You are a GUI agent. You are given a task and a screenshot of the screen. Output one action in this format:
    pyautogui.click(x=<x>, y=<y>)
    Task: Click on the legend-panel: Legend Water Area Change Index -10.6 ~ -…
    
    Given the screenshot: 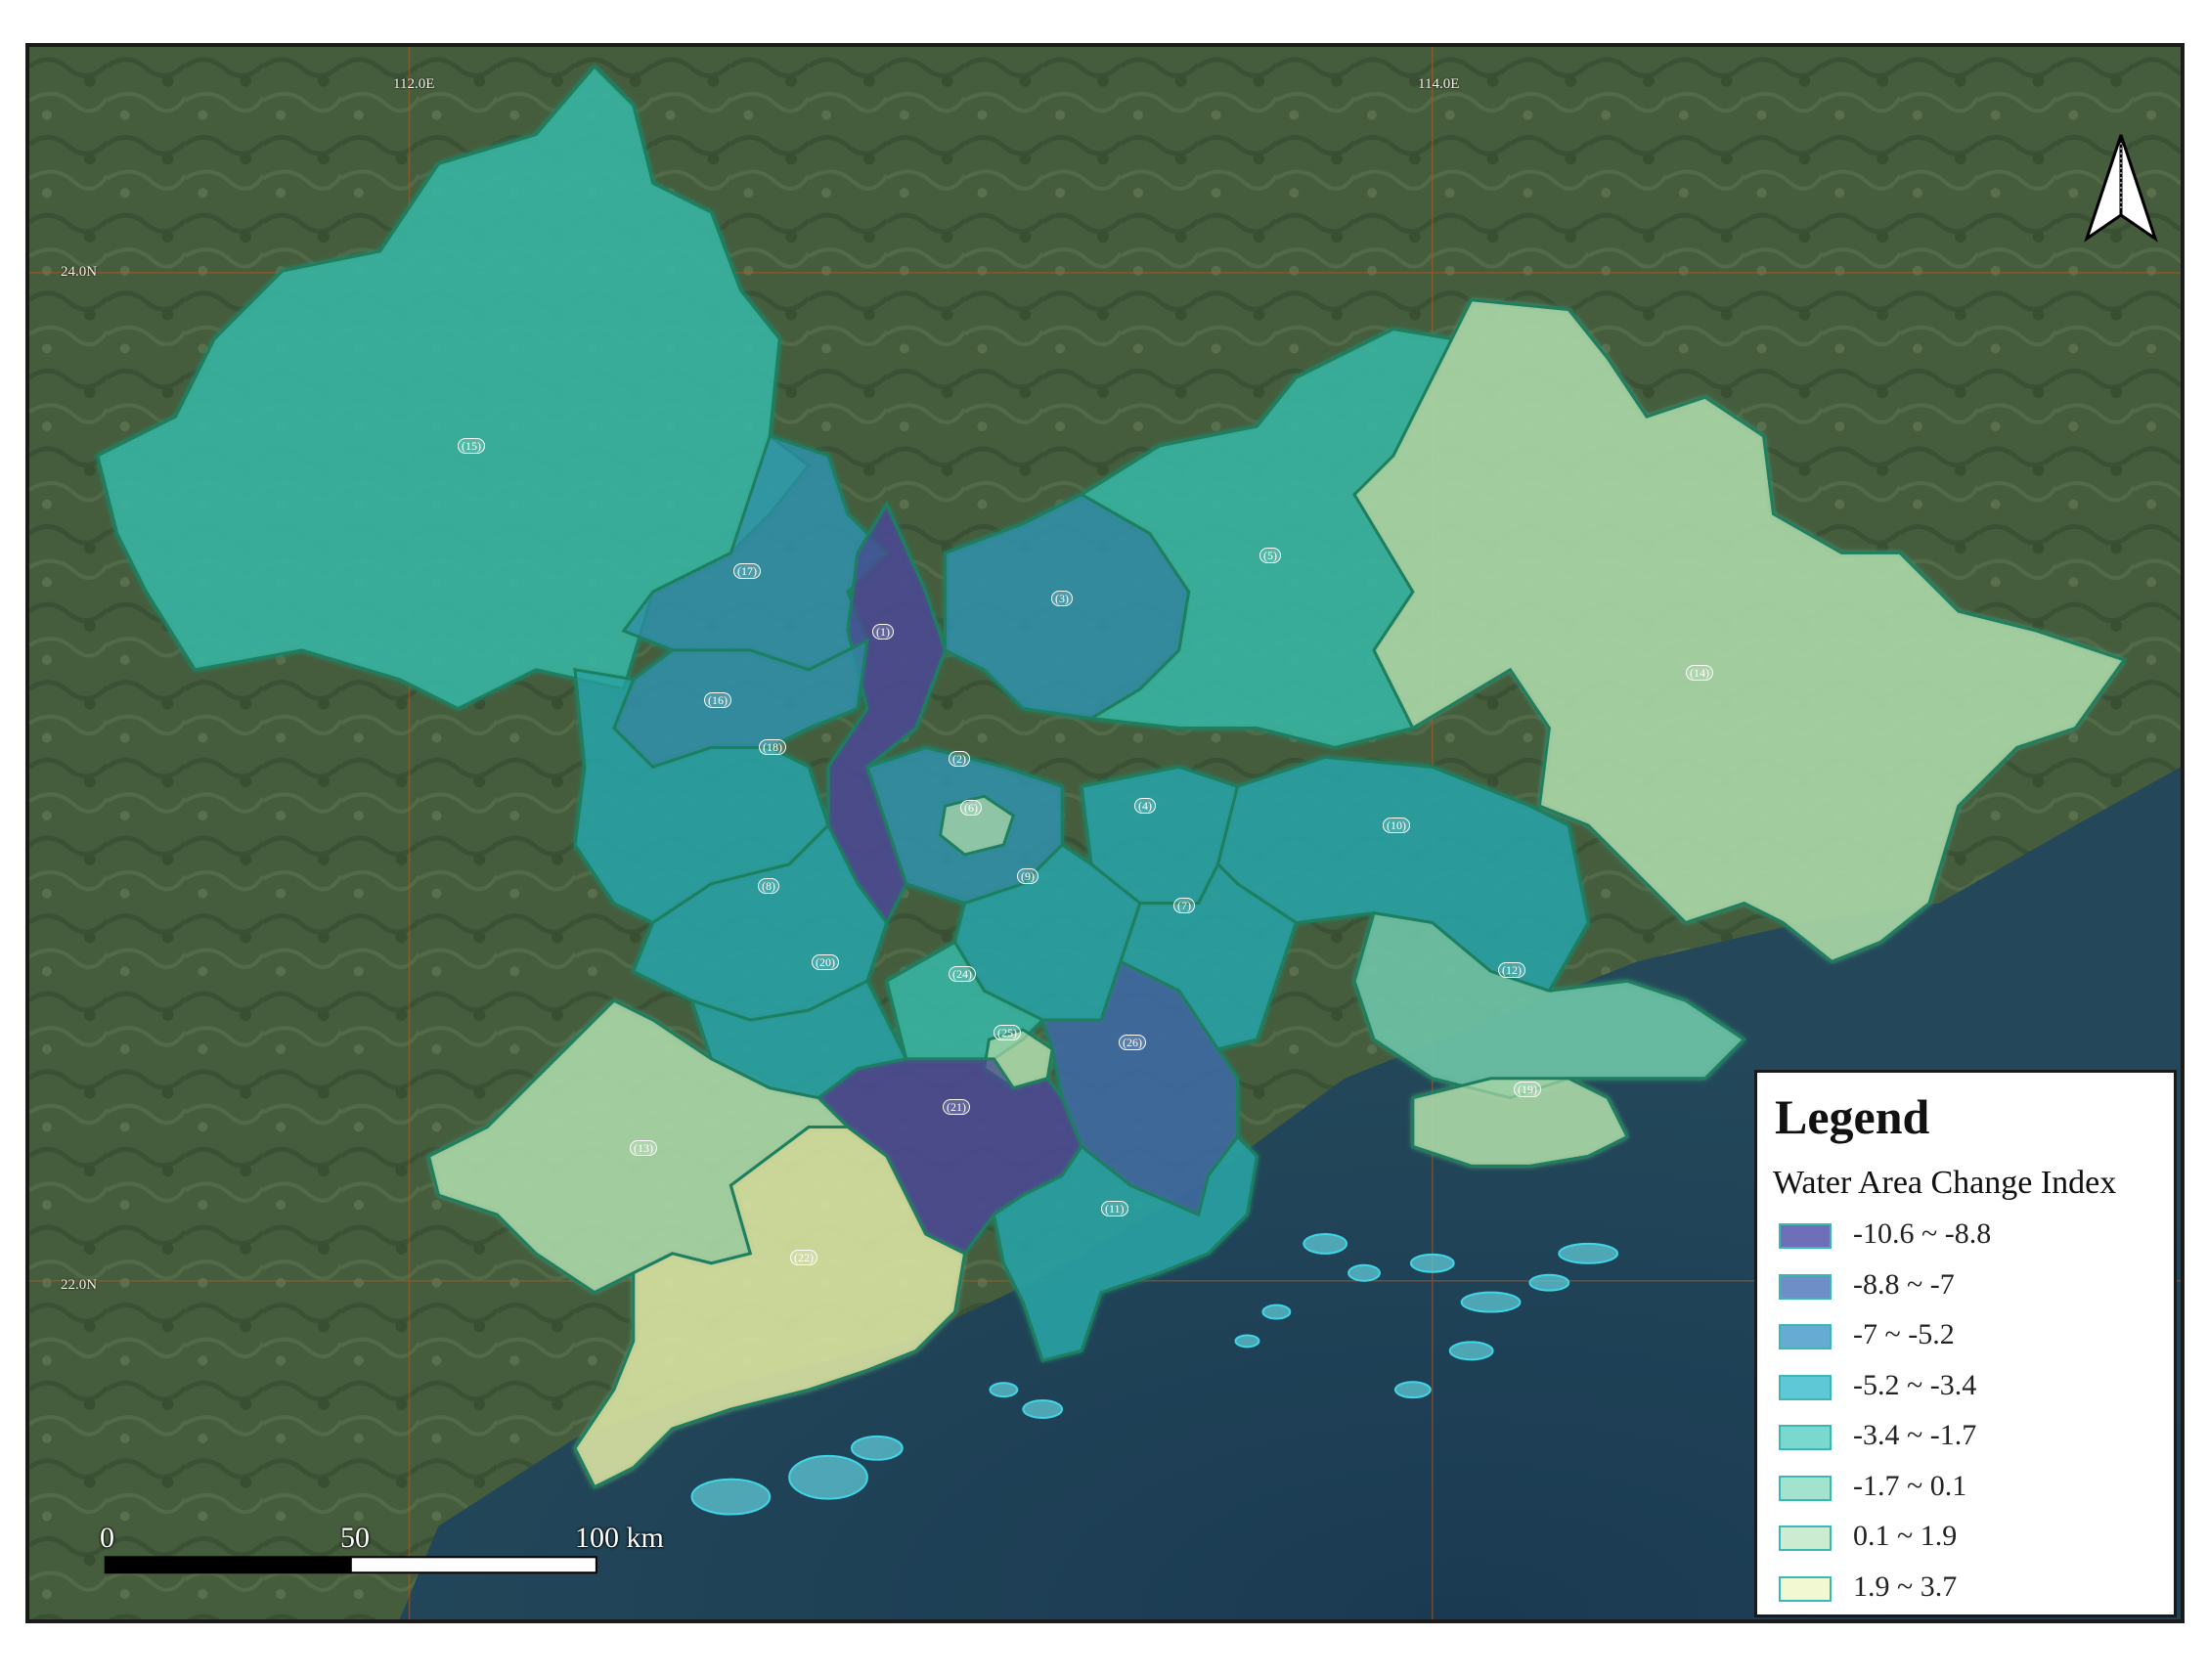 What is the action you would take?
    pyautogui.click(x=1965, y=1343)
    